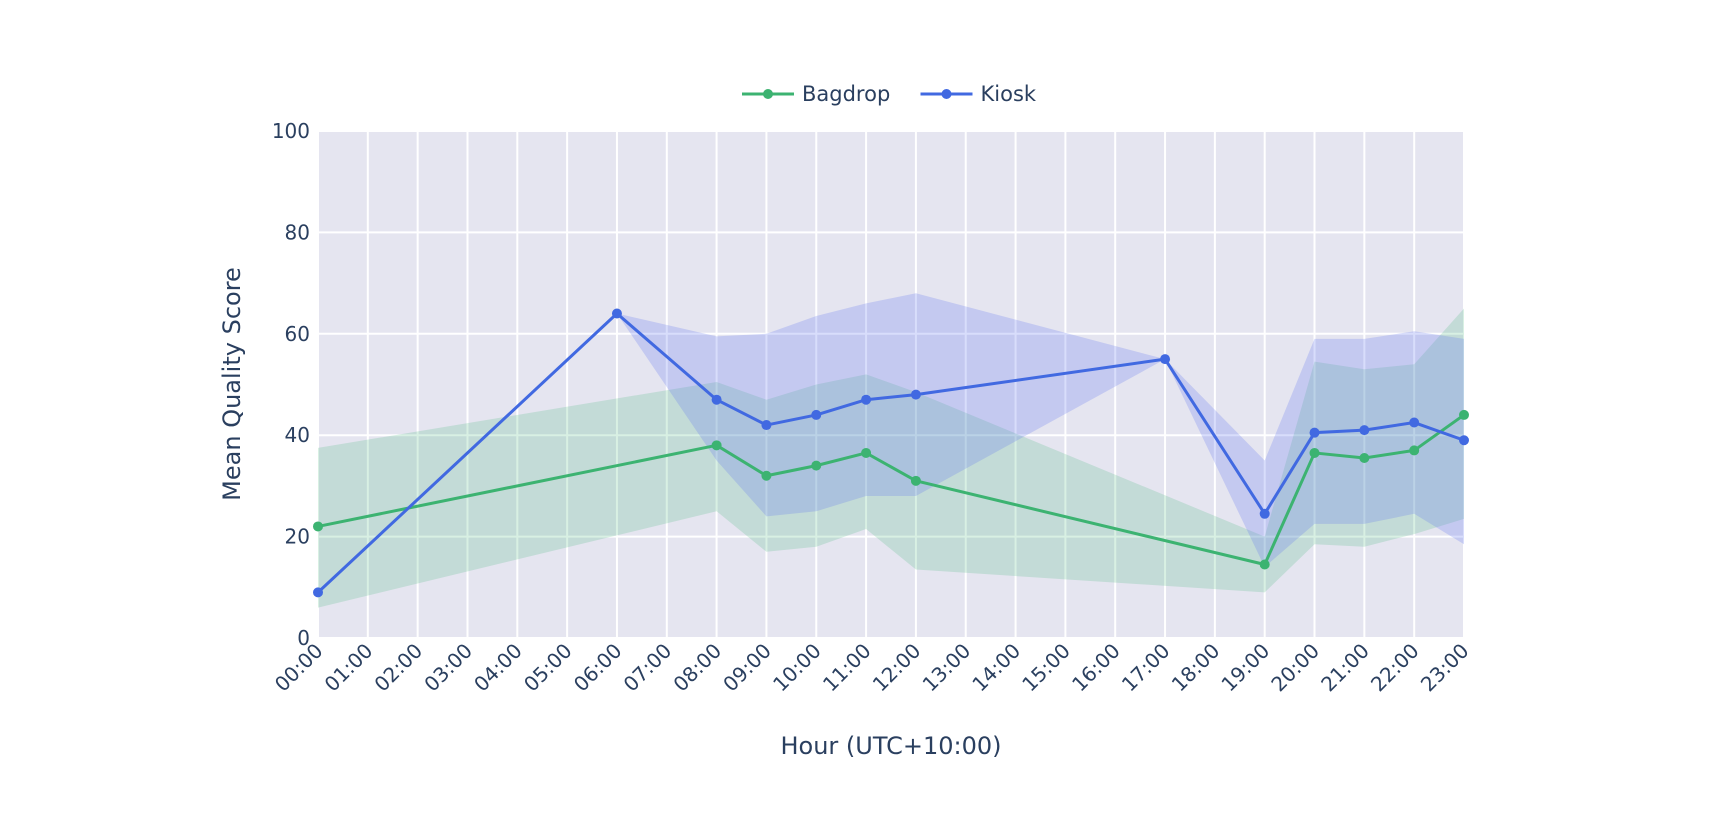  Describe the element at coordinates (548, 668) in the screenshot. I see `x-tick-label: 05:00` at that location.